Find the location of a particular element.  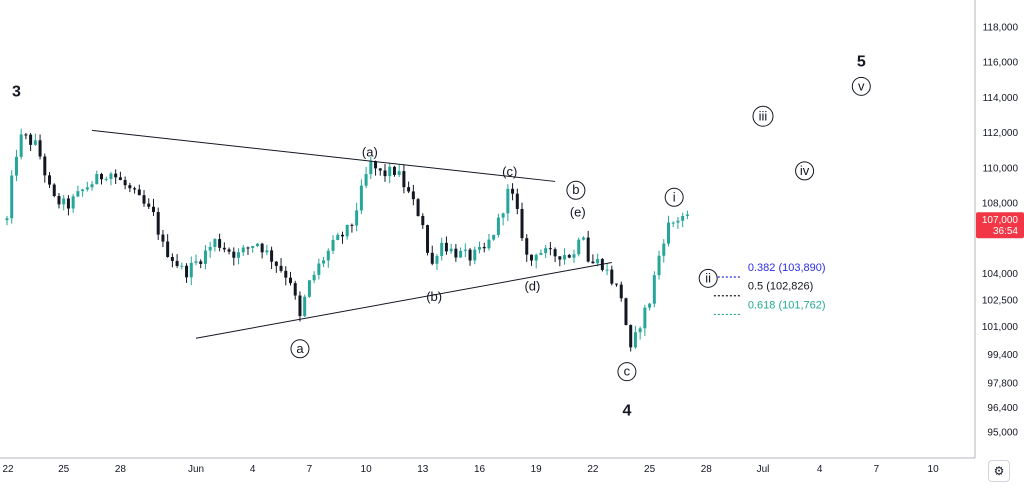

price-tick-label: 108,000 is located at coordinates (1000, 204).